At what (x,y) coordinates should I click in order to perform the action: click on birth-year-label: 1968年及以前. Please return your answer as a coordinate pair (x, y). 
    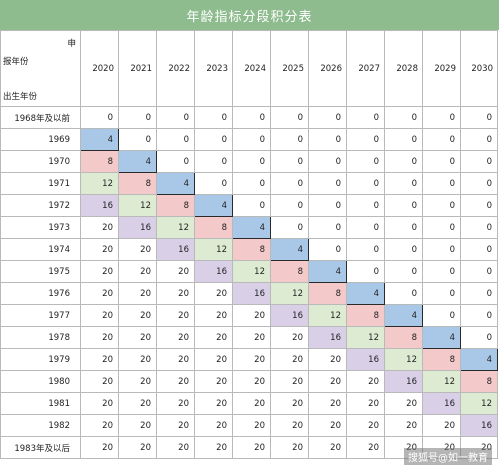
    Looking at the image, I should click on (40, 117).